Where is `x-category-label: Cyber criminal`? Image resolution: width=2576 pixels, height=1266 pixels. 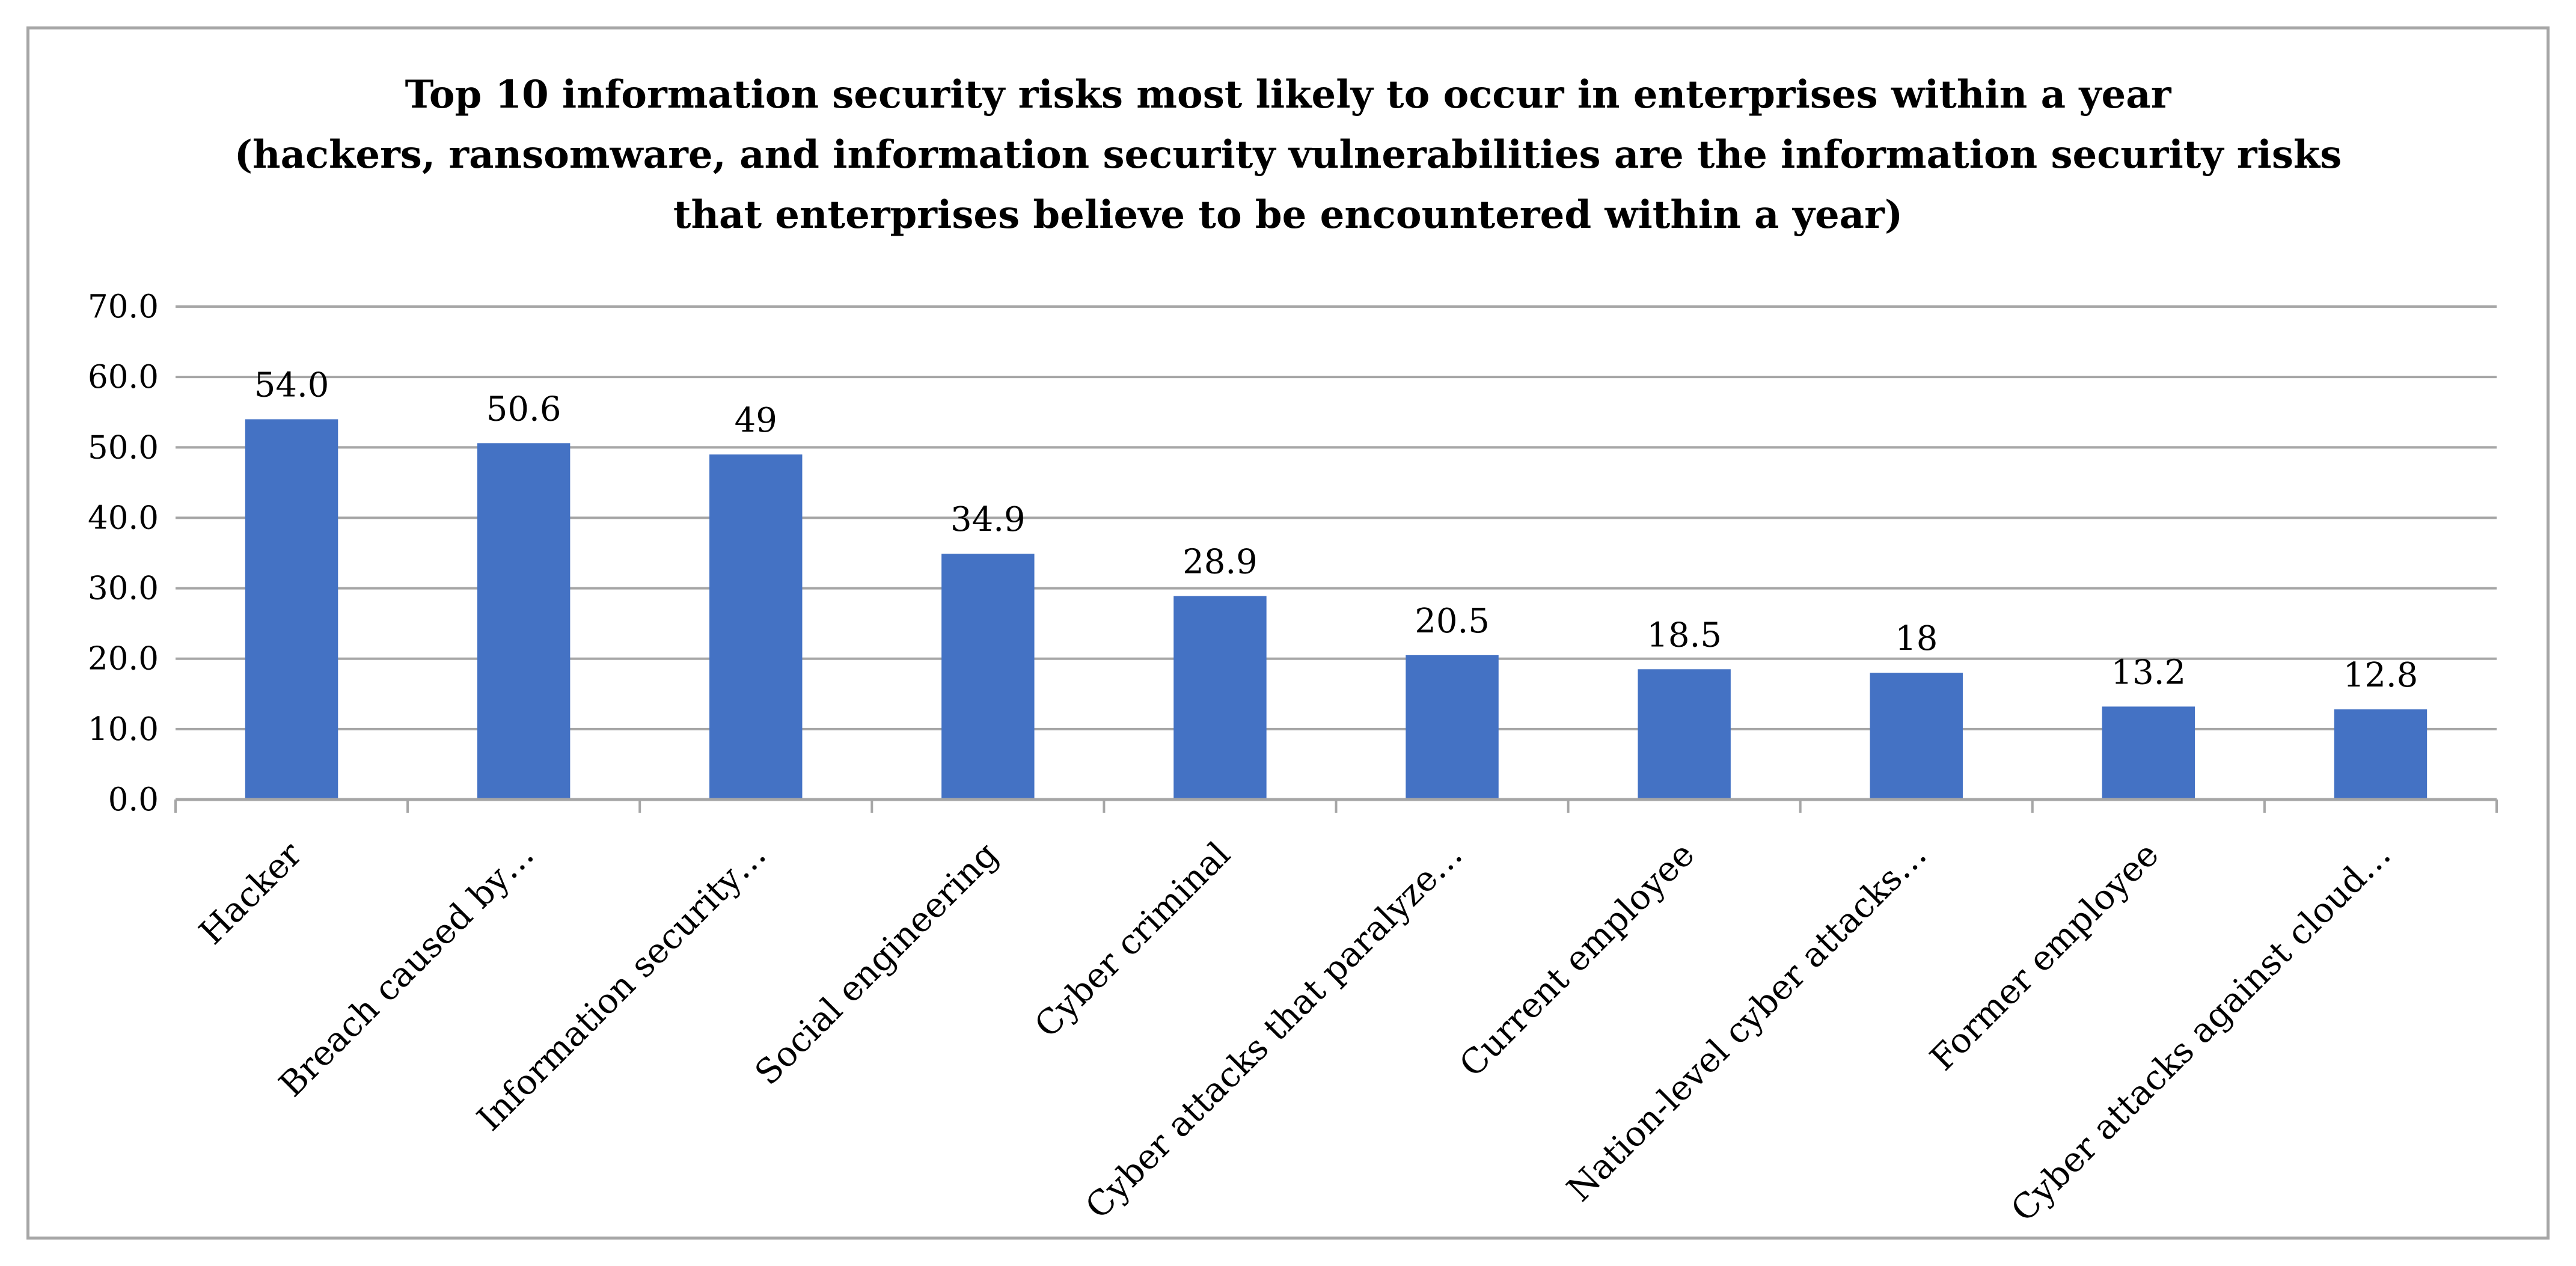 x-category-label: Cyber criminal is located at coordinates (1132, 940).